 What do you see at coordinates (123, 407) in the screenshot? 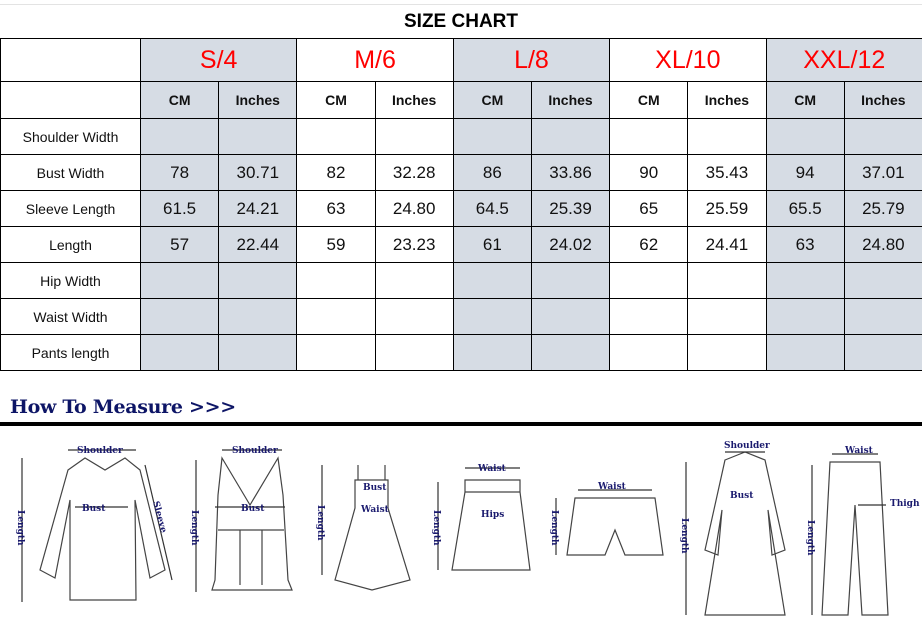
I see `how-to-measure-heading: How To Measure >>>` at bounding box center [123, 407].